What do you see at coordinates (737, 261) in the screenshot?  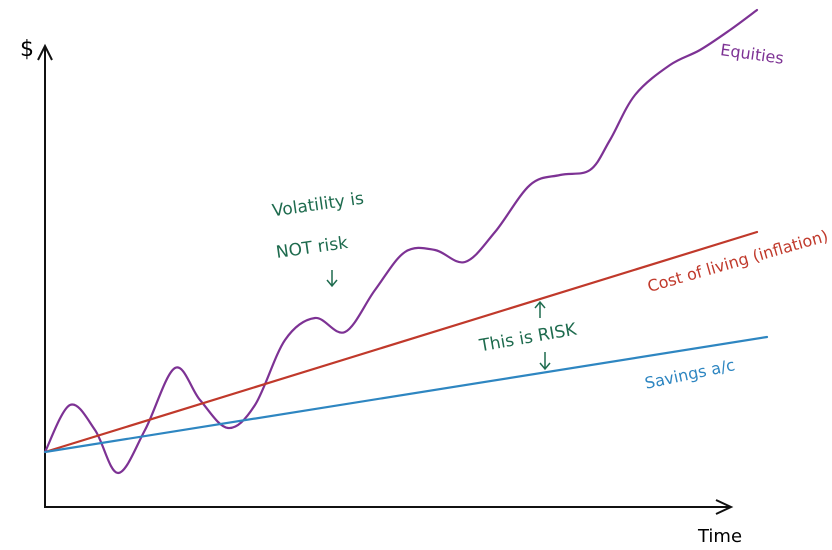 I see `series-label: Cost of living (inflation)` at bounding box center [737, 261].